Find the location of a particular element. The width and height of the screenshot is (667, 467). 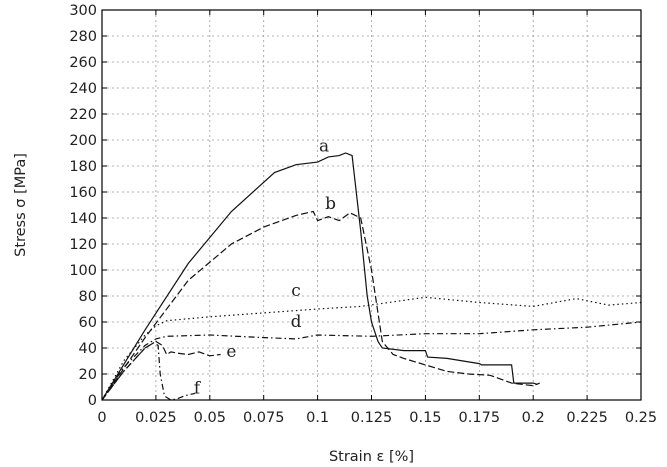

x-tick-label: 0.05 is located at coordinates (210, 418).